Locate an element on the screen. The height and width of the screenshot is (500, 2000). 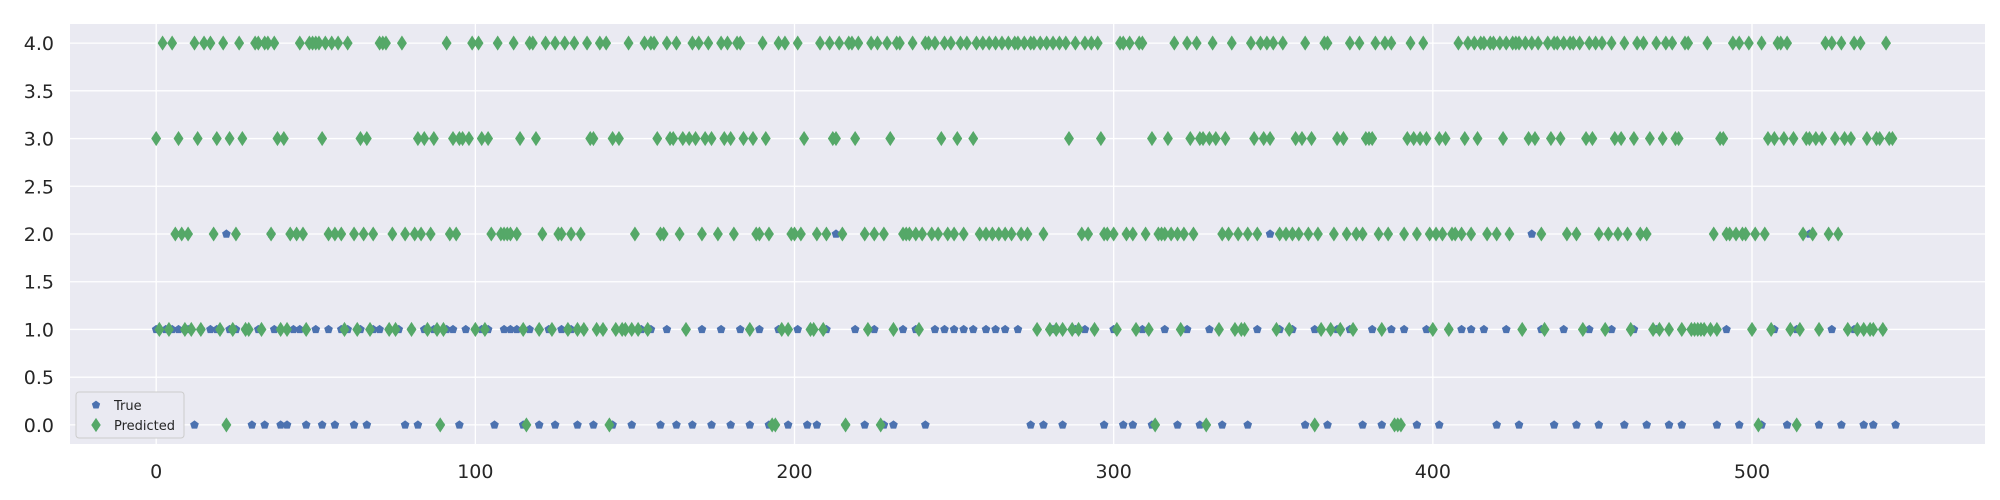
y-tick-label: 1.0 is located at coordinates (39, 330).